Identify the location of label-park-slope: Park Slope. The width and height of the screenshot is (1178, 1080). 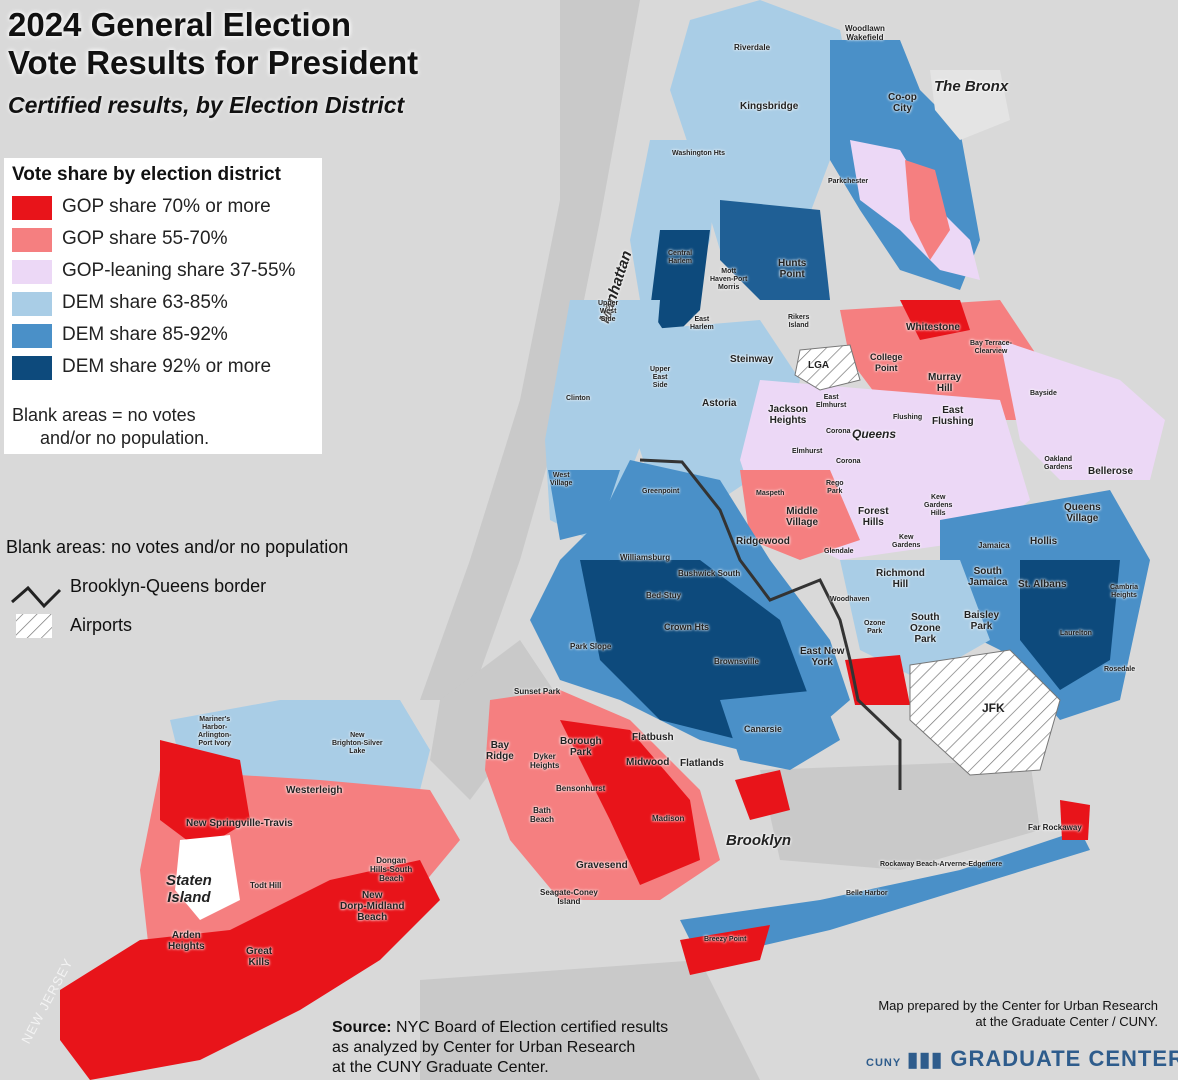
(590, 646).